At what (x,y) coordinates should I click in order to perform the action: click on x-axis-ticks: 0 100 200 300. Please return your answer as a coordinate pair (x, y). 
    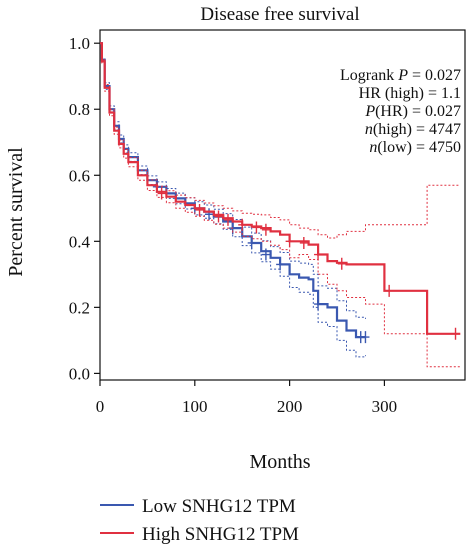
    Looking at the image, I should click on (246, 398).